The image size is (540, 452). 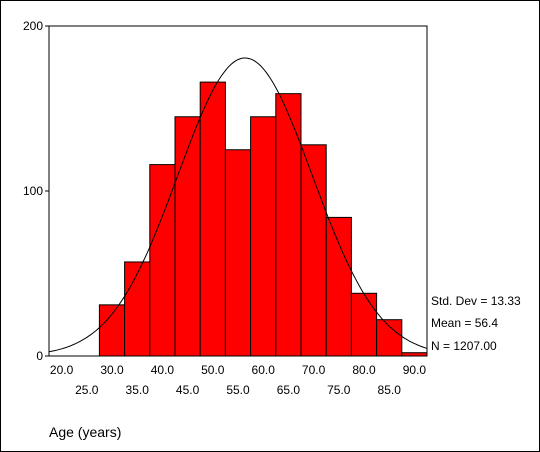 I want to click on x-axis-label: Age (years), so click(x=85, y=432).